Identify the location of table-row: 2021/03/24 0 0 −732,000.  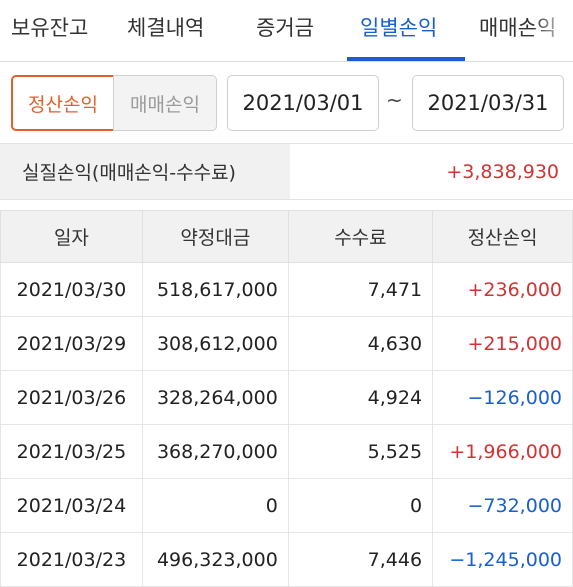
(286, 505).